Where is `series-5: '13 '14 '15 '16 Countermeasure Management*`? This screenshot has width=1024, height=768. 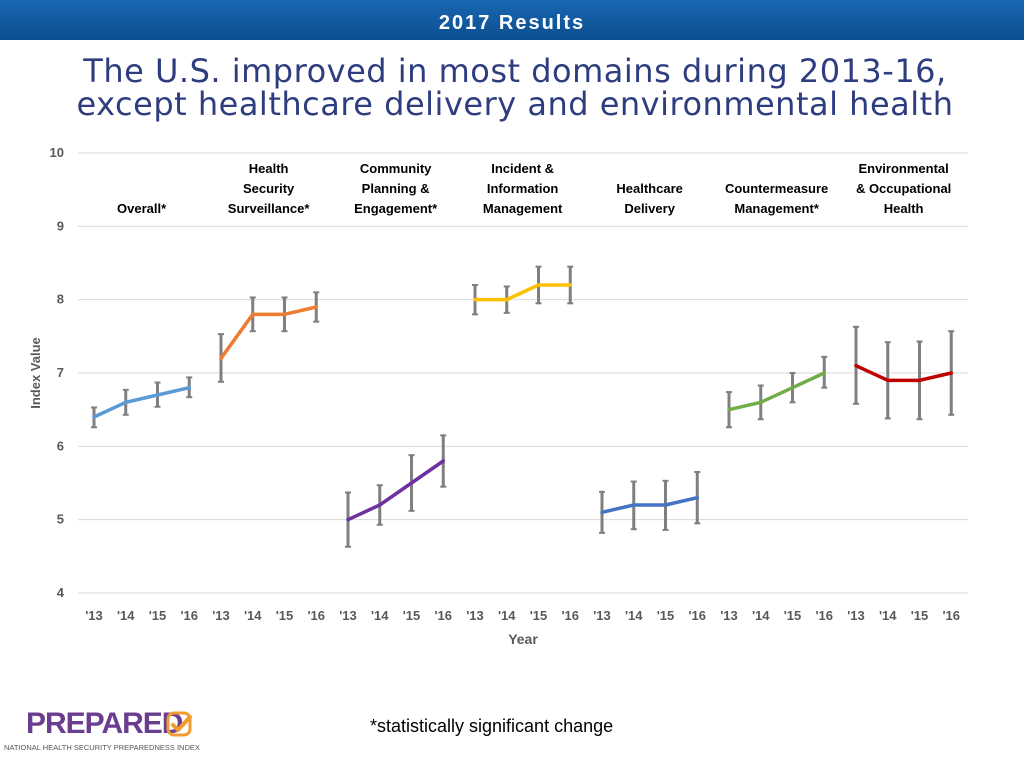 series-5: '13 '14 '15 '16 Countermeasure Management* is located at coordinates (776, 402).